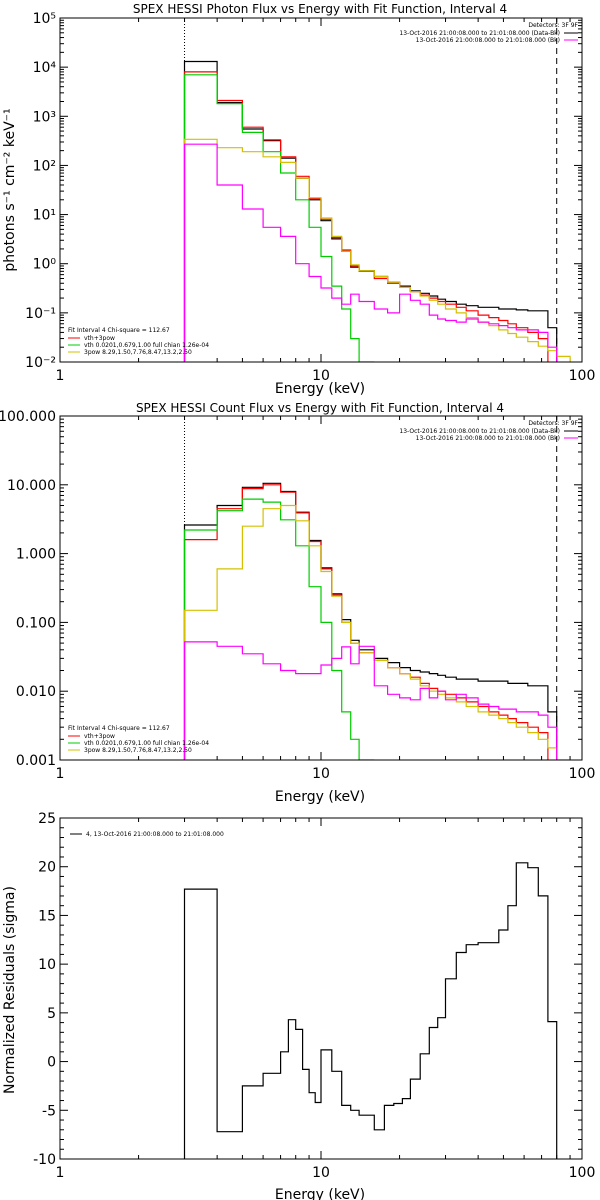  Describe the element at coordinates (44, 1160) in the screenshot. I see `y-tick-label: -10` at that location.